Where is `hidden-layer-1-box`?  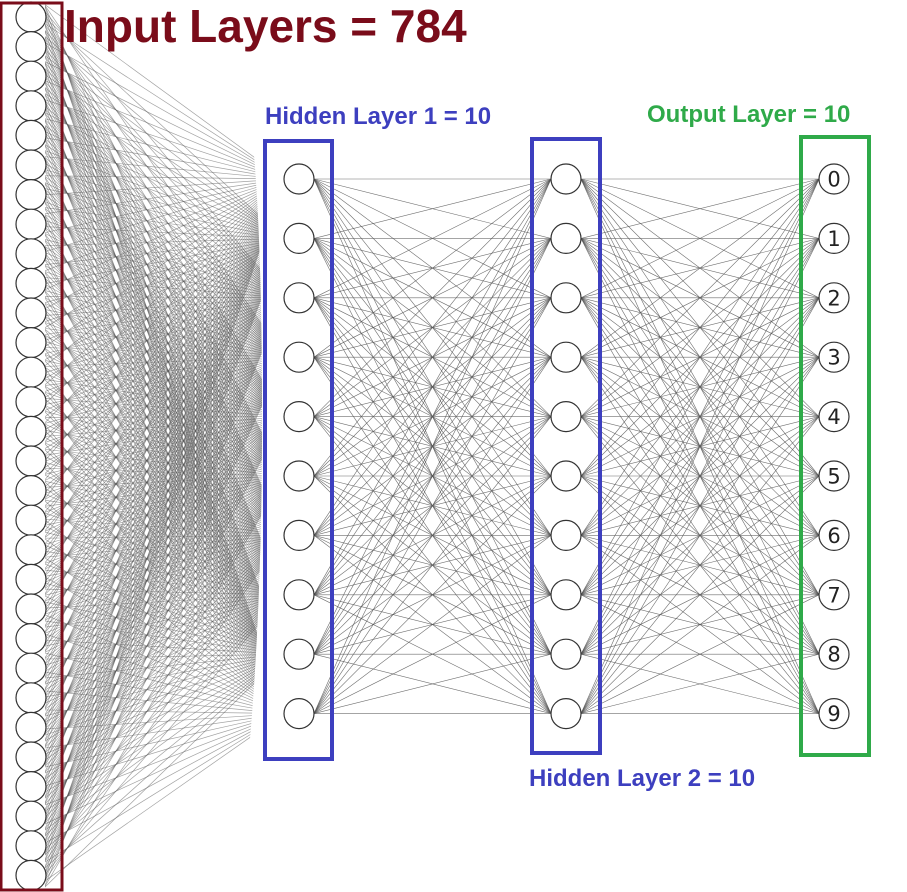 hidden-layer-1-box is located at coordinates (298, 450).